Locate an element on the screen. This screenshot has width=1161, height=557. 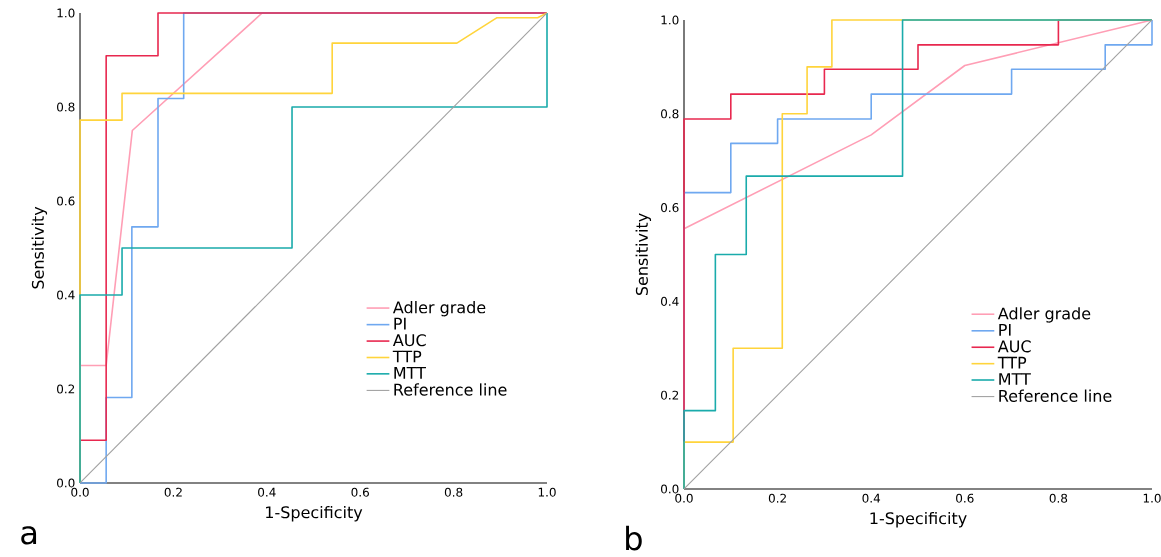
text: b is located at coordinates (634, 538).